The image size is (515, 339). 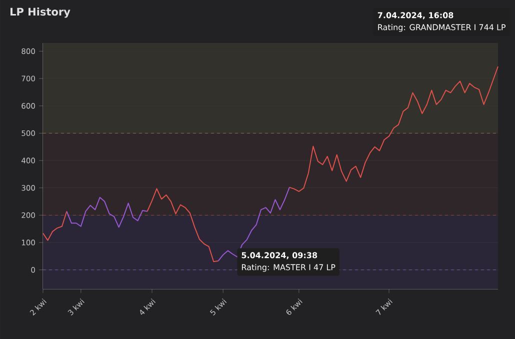 What do you see at coordinates (289, 268) in the screenshot?
I see `annotation: Rating: MASTER I 47 LP` at bounding box center [289, 268].